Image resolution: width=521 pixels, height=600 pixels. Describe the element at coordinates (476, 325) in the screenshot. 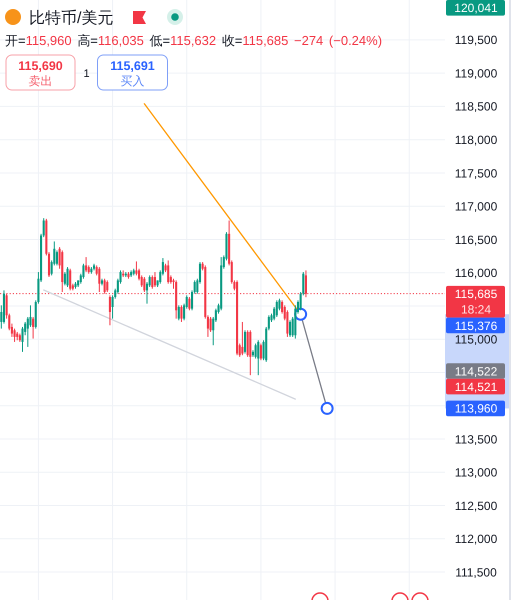

I see `text: 115,376` at that location.